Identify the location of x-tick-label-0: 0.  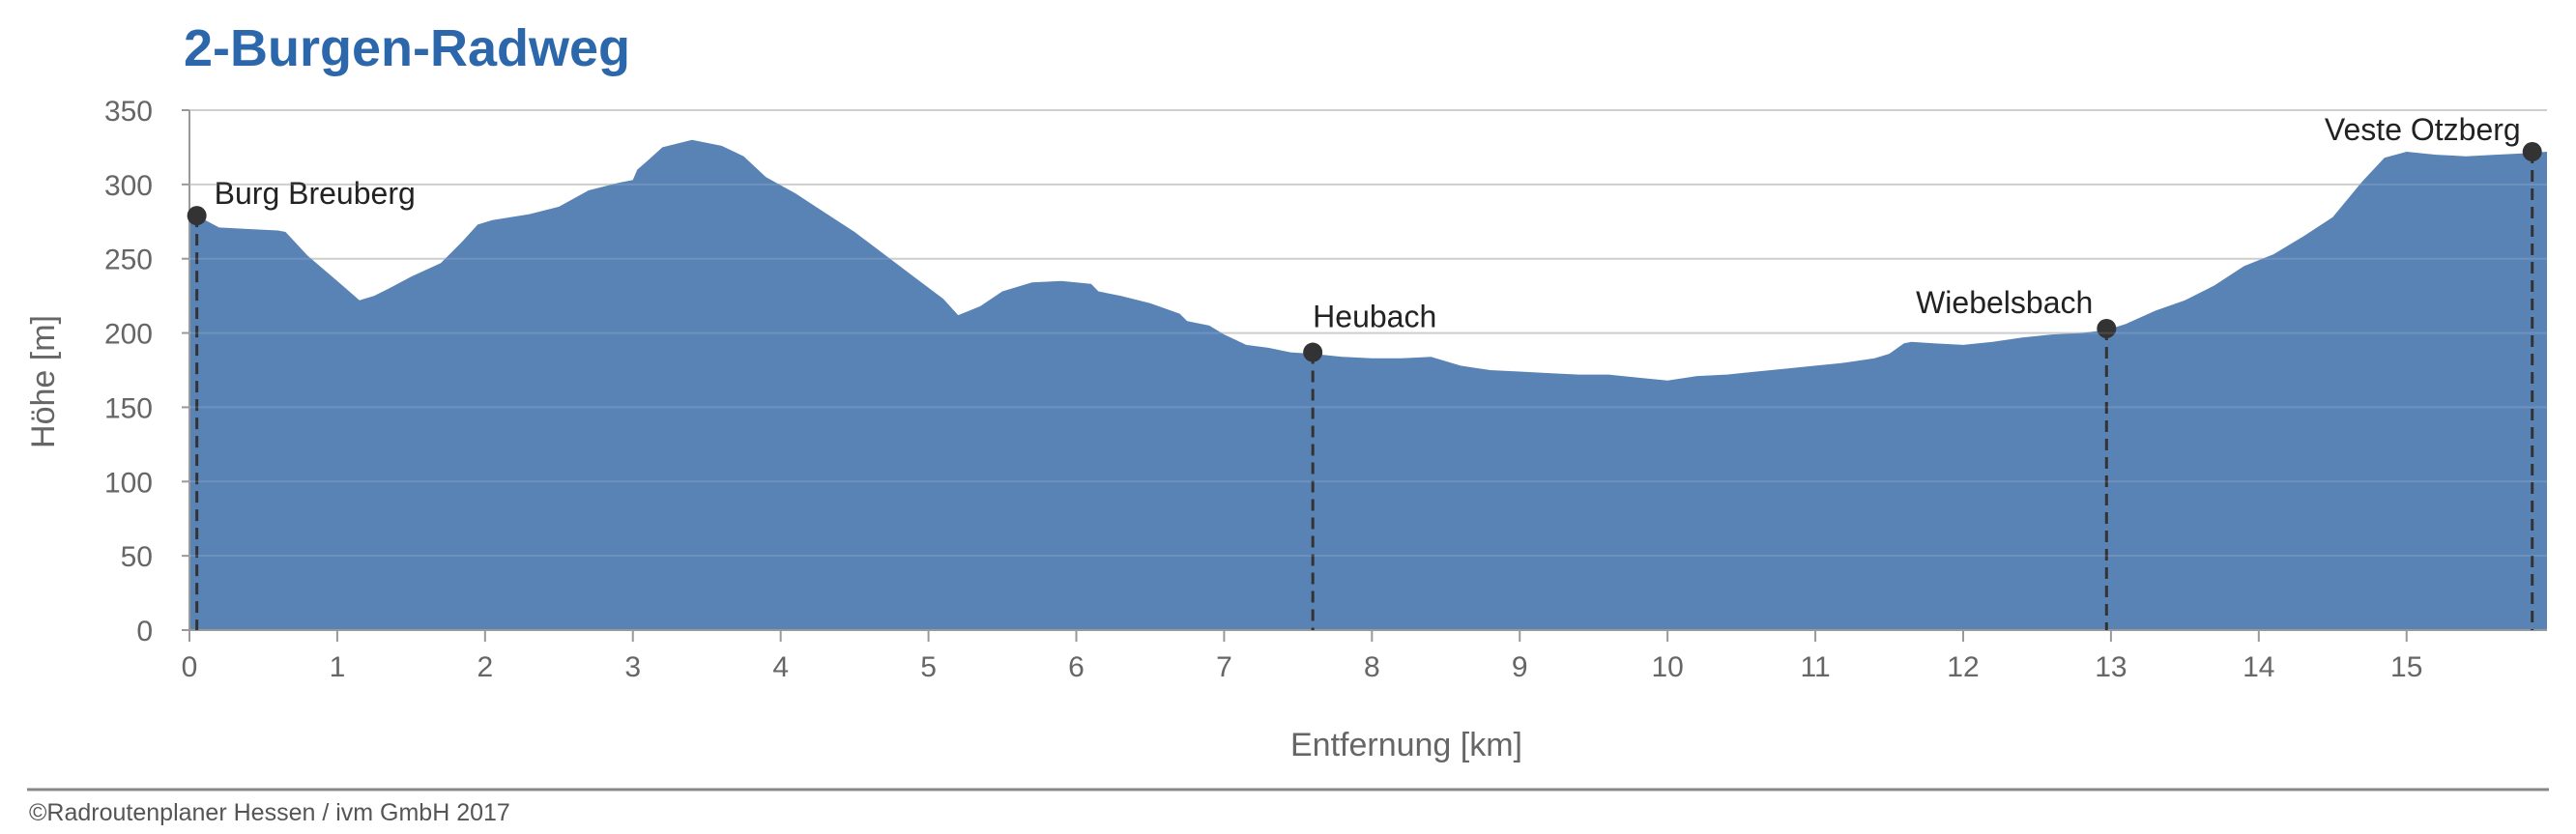
(190, 667).